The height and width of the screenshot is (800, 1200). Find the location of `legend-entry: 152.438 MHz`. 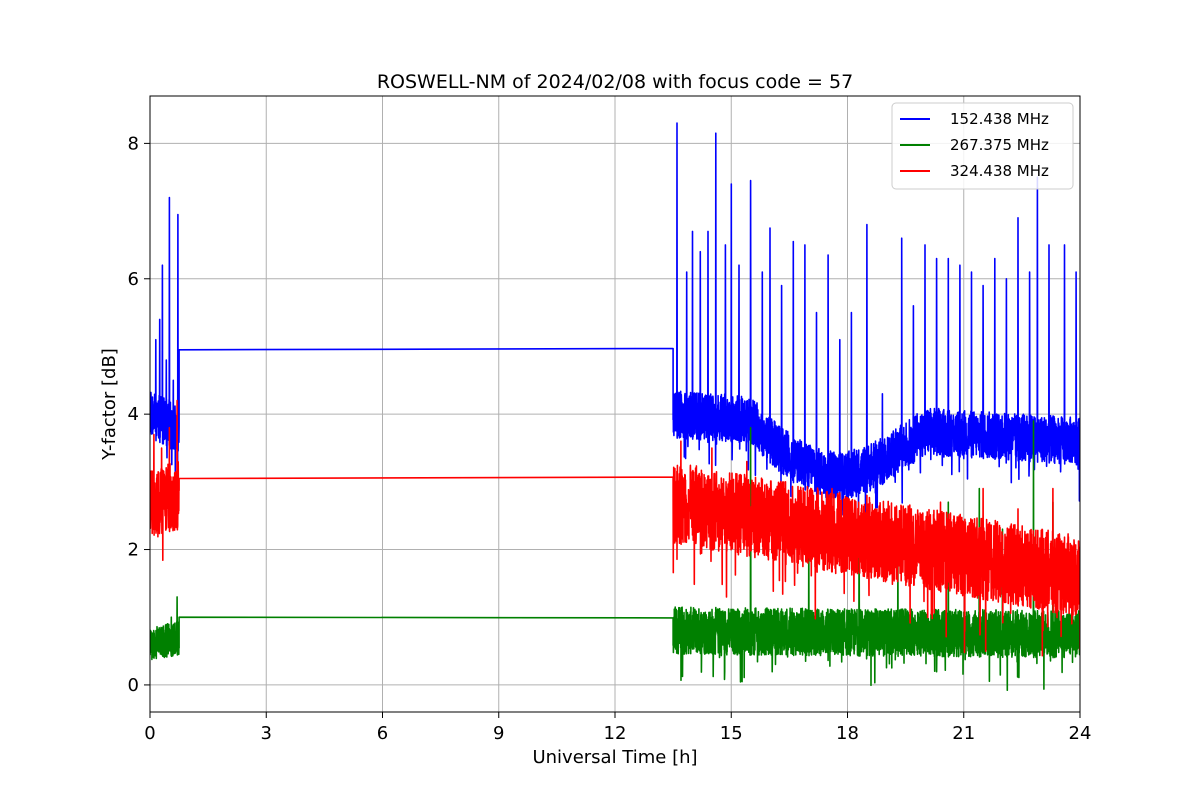

legend-entry: 152.438 MHz is located at coordinates (999, 119).